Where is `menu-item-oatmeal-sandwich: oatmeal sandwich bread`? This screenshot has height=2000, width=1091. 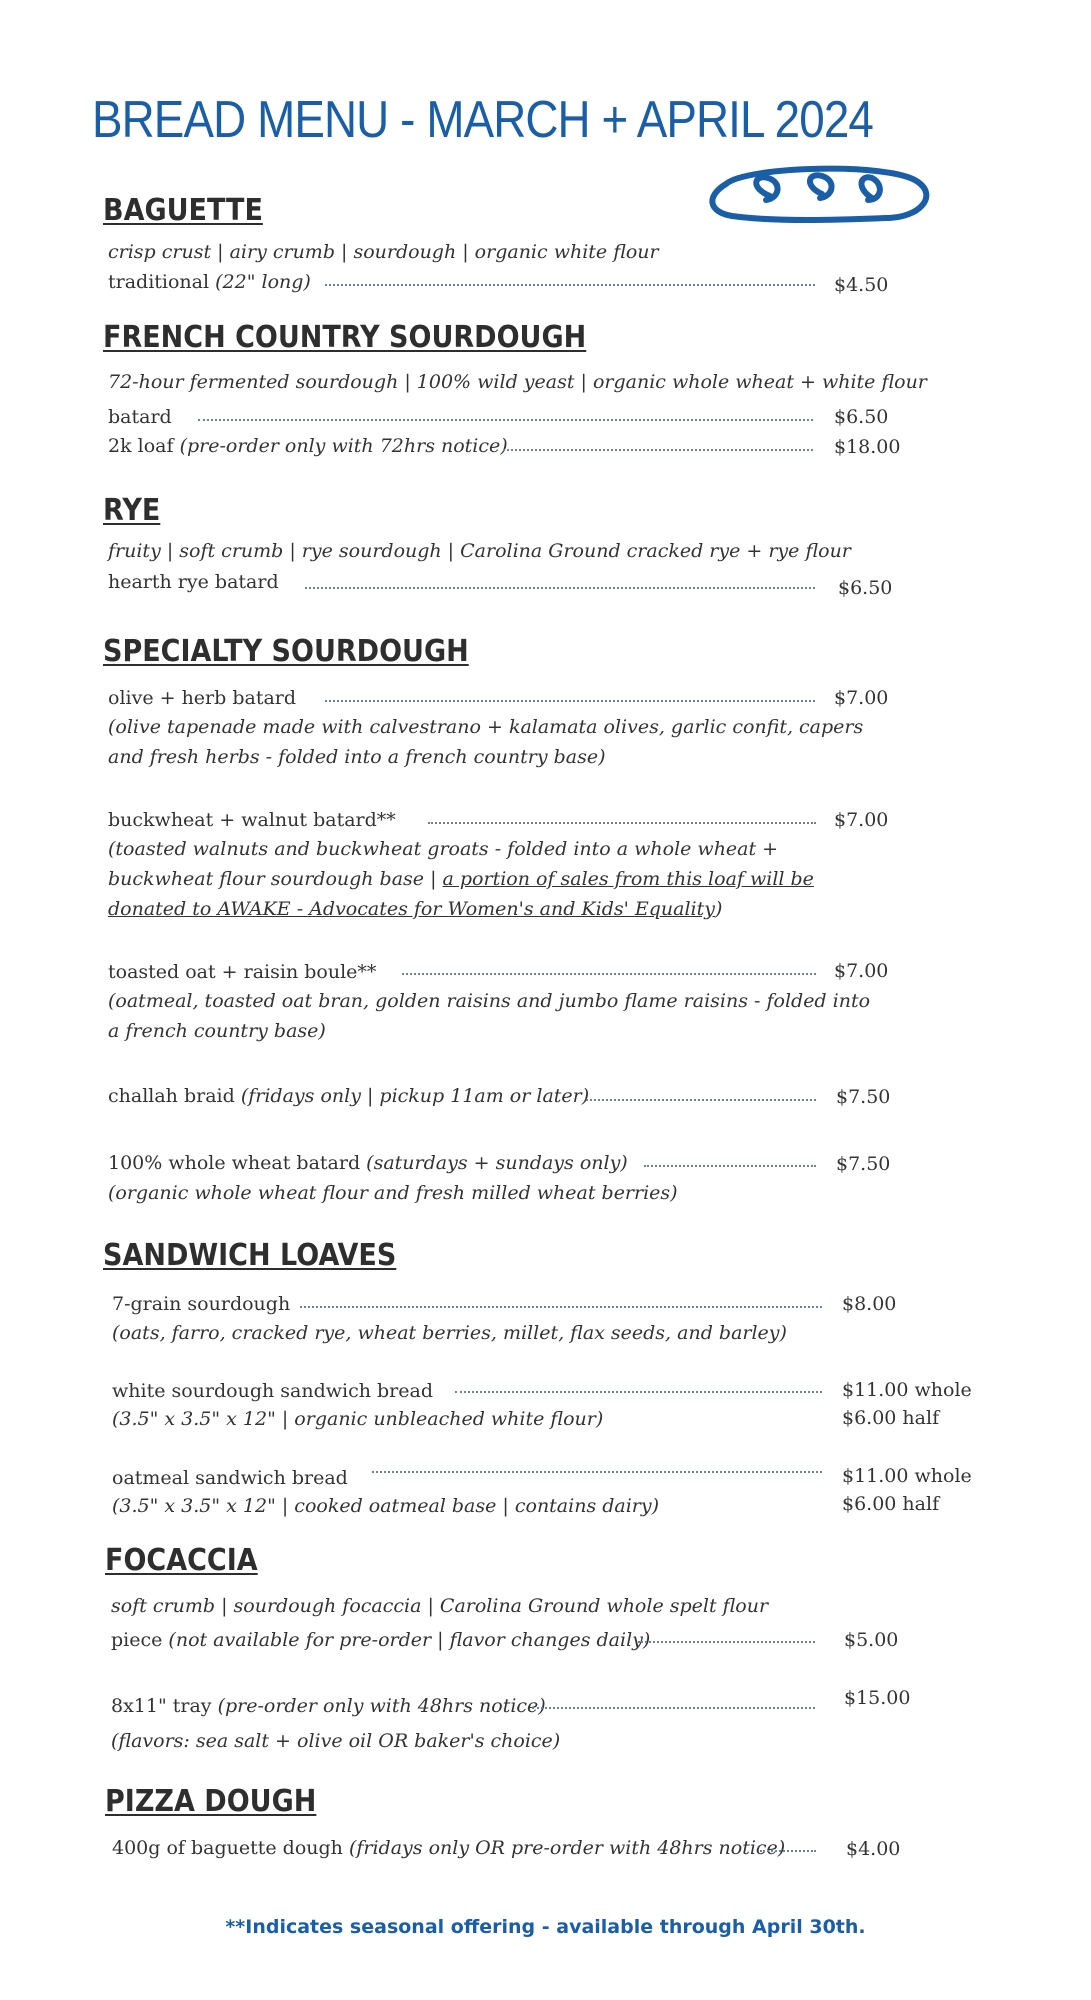 menu-item-oatmeal-sandwich: oatmeal sandwich bread is located at coordinates (230, 1478).